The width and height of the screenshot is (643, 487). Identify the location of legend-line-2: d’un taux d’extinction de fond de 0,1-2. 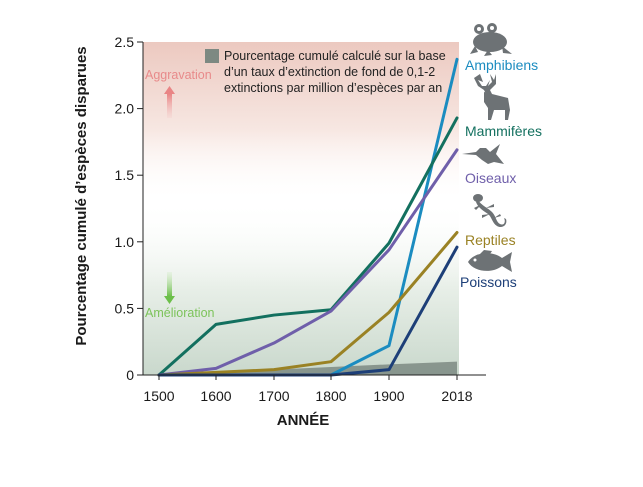
(329, 72).